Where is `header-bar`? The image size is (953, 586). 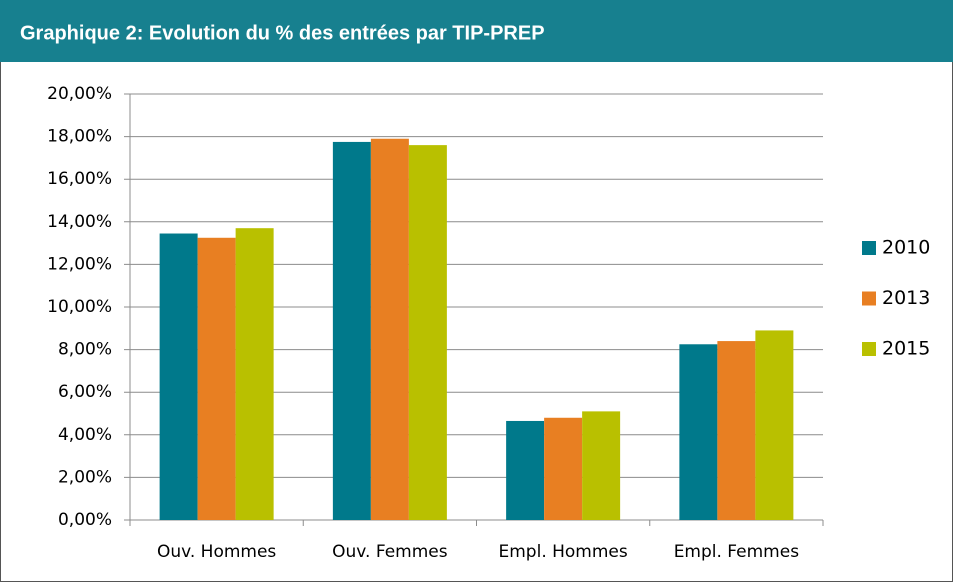
header-bar is located at coordinates (476, 31).